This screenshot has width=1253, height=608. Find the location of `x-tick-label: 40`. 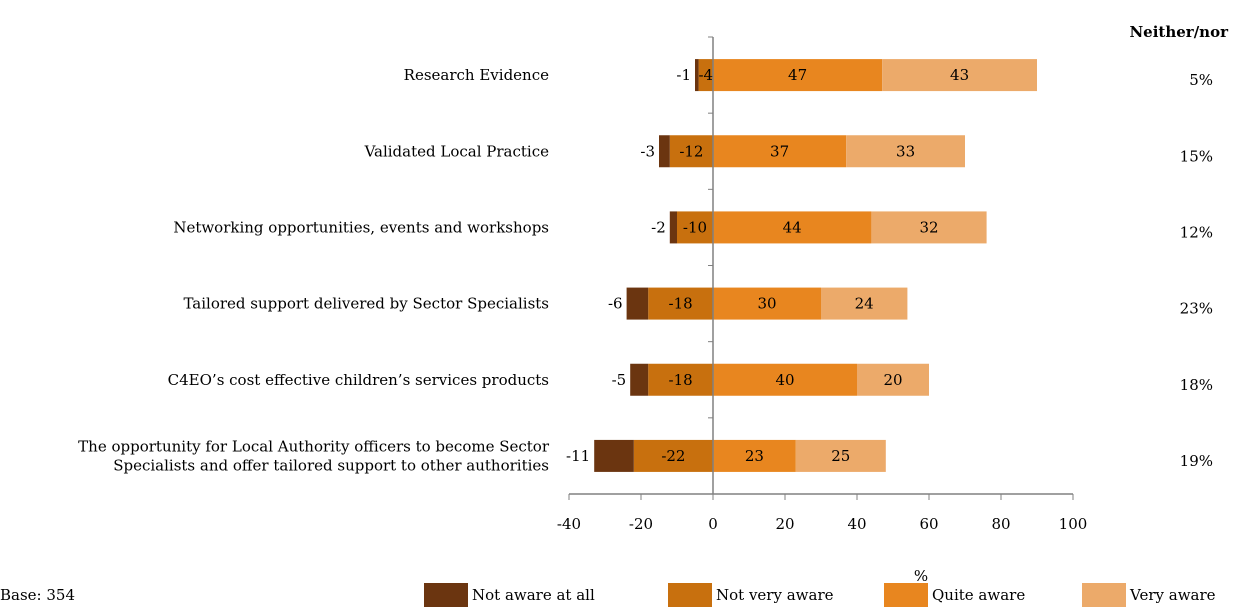

x-tick-label: 40 is located at coordinates (856, 524).